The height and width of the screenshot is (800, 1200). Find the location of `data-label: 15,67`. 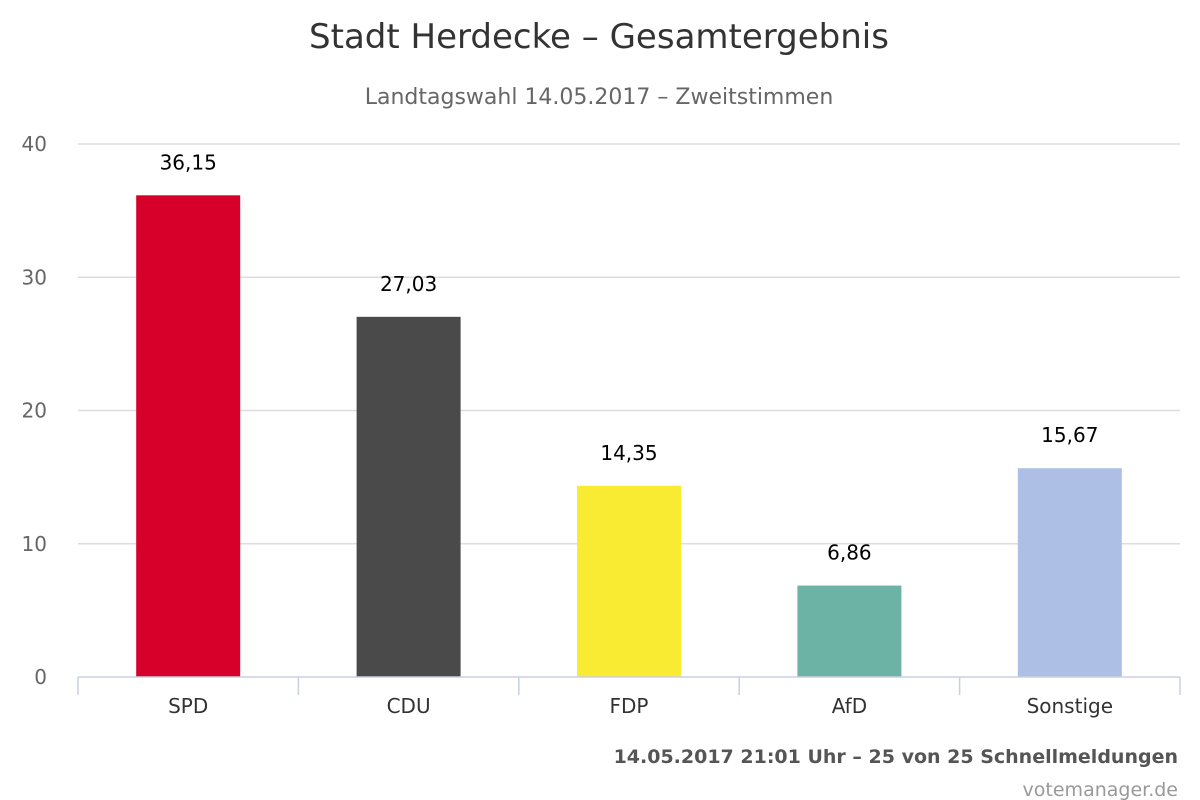

data-label: 15,67 is located at coordinates (1069, 435).